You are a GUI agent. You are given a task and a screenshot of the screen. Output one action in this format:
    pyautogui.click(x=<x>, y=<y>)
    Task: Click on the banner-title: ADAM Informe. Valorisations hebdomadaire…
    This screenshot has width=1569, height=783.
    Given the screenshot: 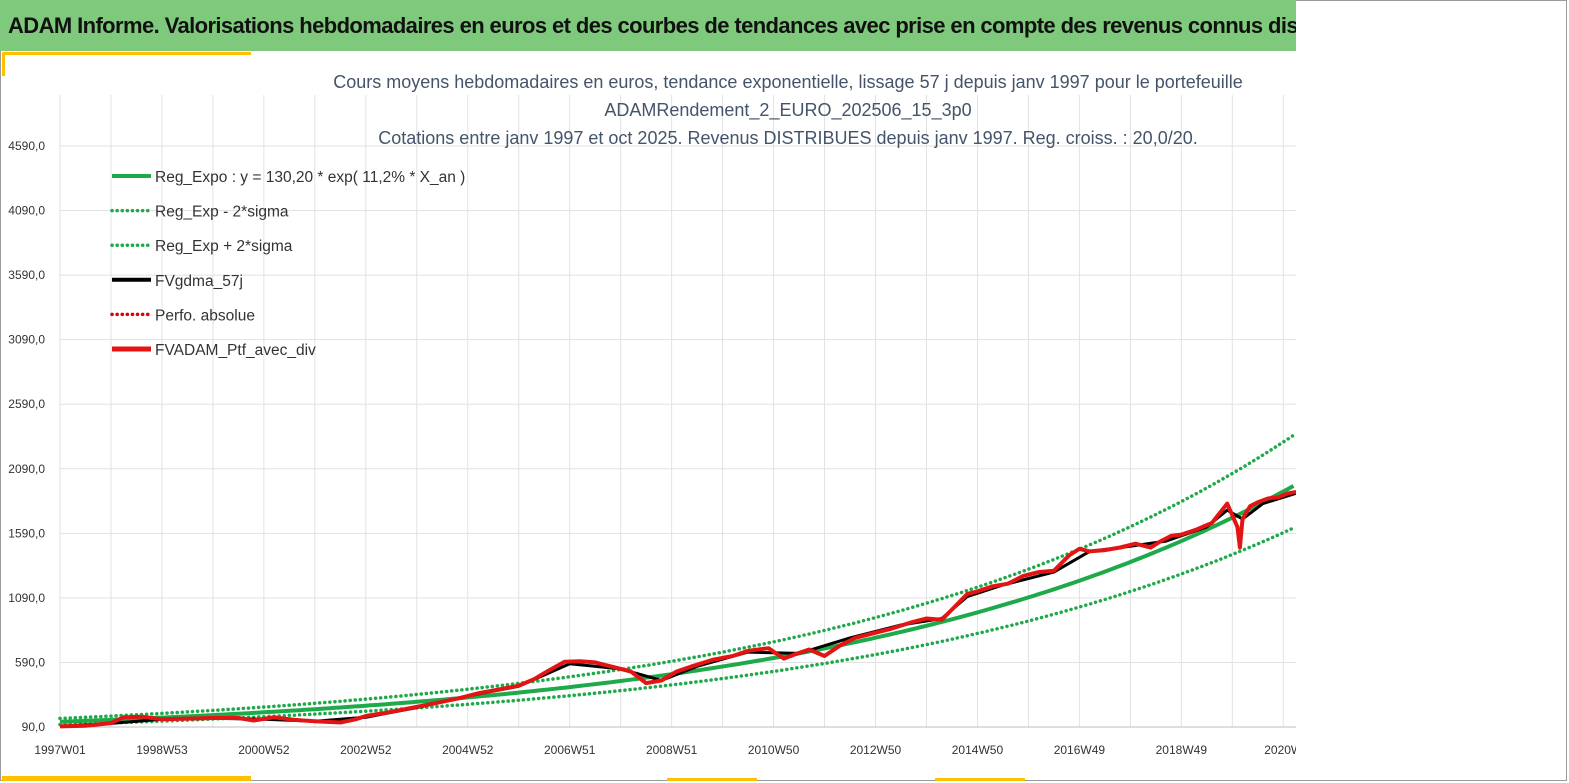 What is the action you would take?
    pyautogui.click(x=652, y=25)
    